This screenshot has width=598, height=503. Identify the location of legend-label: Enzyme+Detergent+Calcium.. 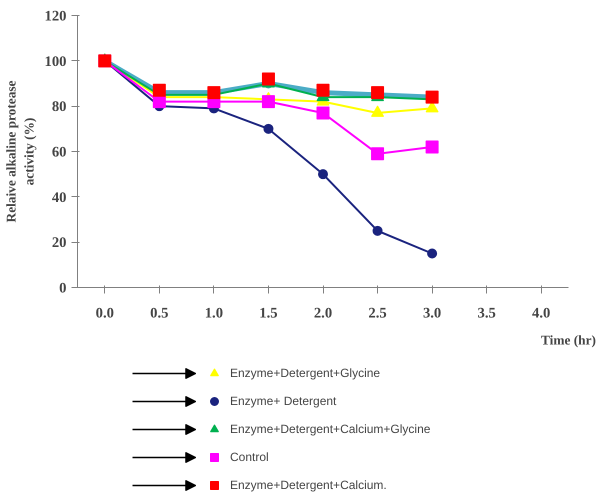
(308, 485).